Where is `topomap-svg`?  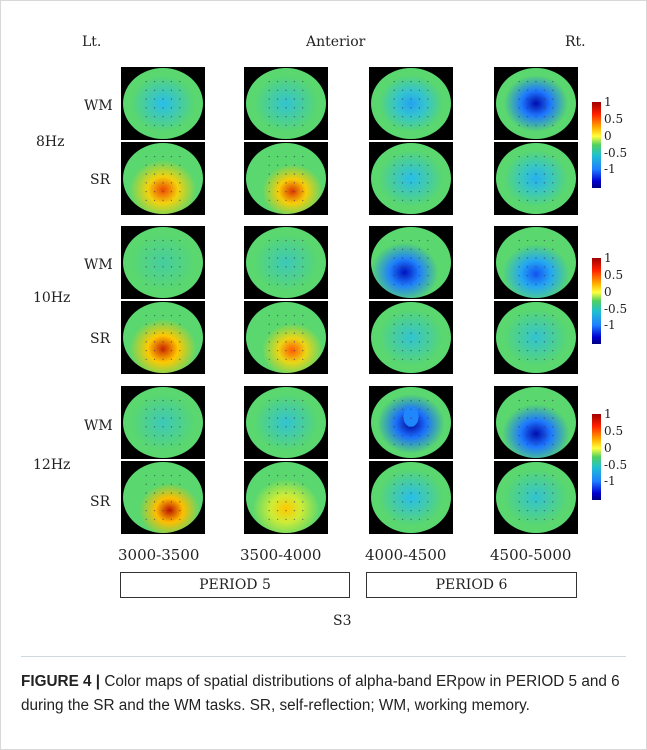
topomap-svg is located at coordinates (286, 497).